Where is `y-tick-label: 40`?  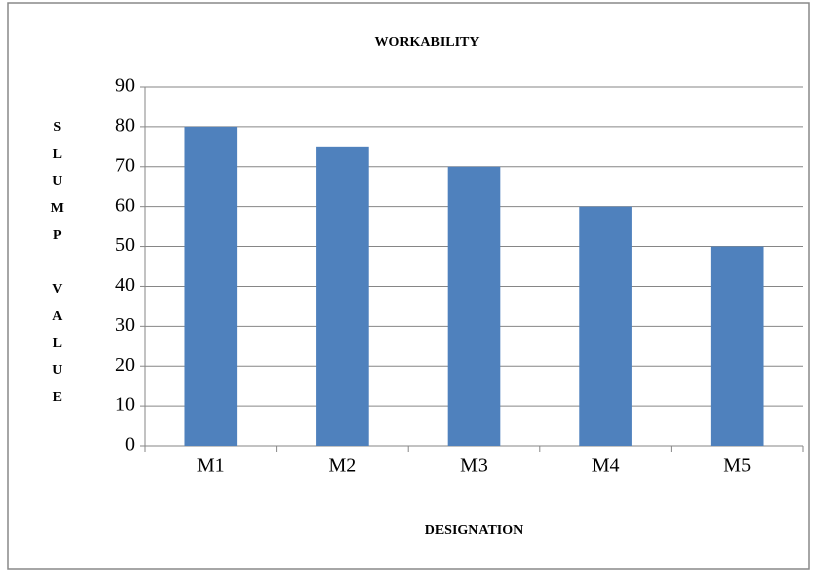 y-tick-label: 40 is located at coordinates (125, 285).